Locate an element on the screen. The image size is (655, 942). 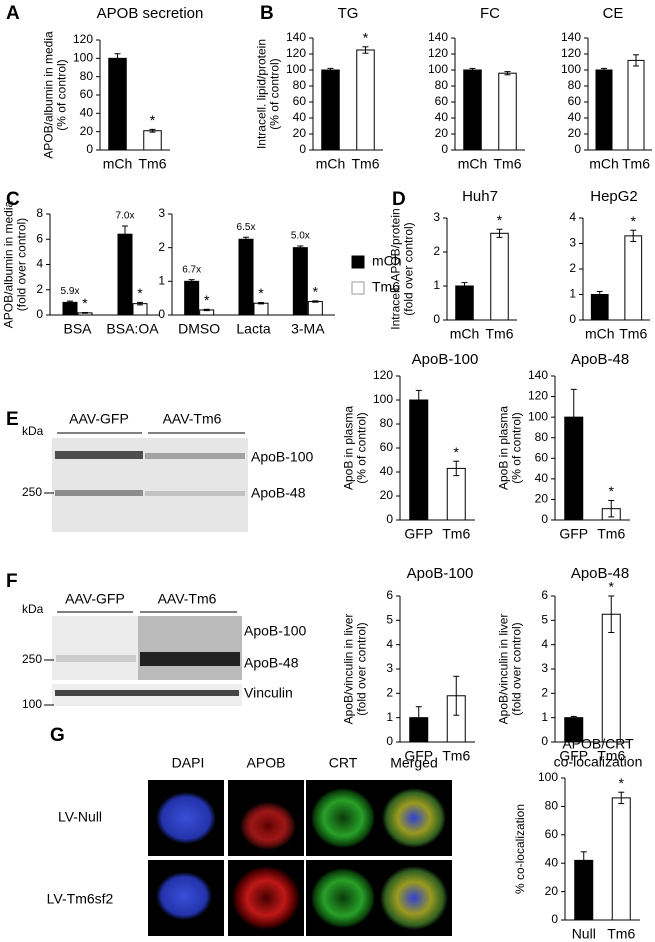
y-axis-label: Intracell. APOB/protein is located at coordinates (396, 268).